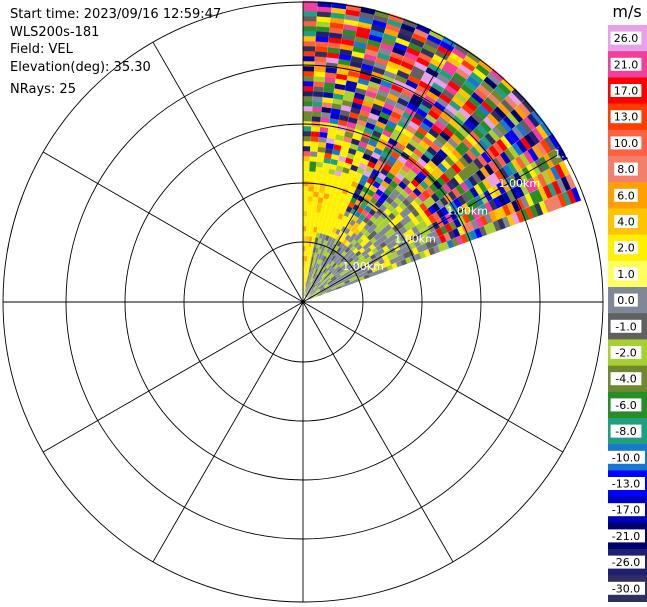  I want to click on colorbar-tick-label: 2.0, so click(626, 248).